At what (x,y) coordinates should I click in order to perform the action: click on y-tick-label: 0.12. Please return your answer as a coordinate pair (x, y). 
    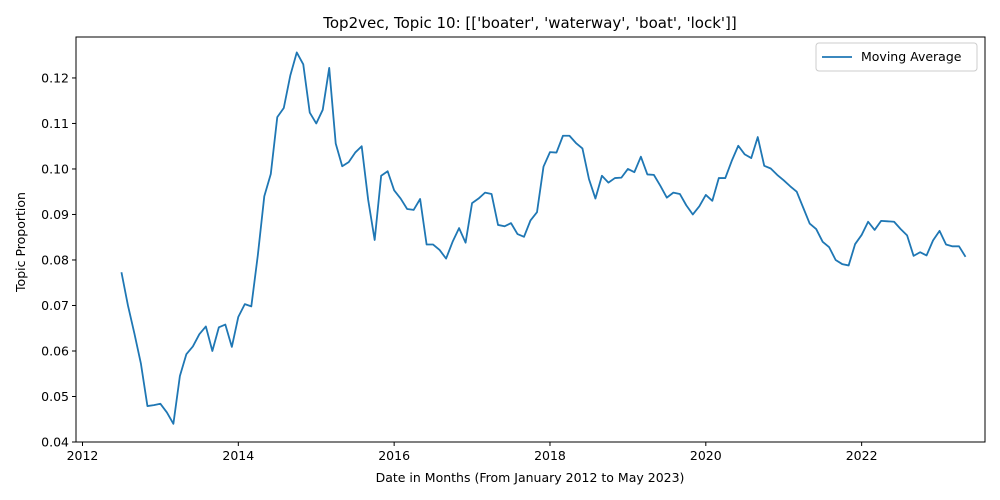
    Looking at the image, I should click on (55, 77).